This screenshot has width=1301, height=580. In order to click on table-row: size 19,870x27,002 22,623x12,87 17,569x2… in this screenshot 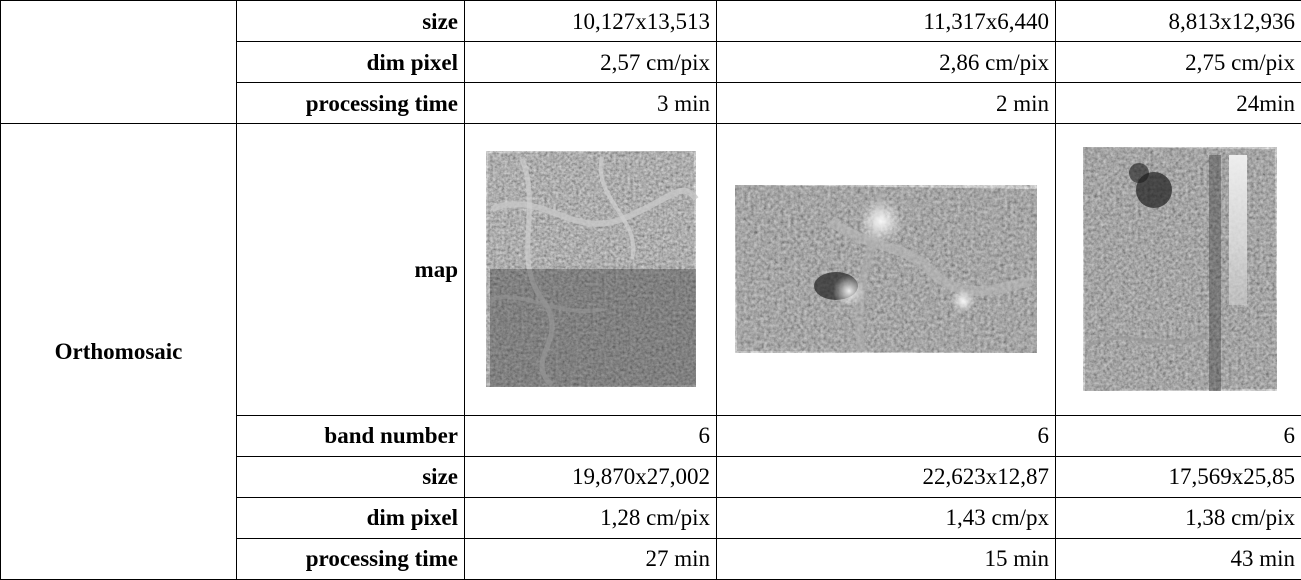, I will do `click(651, 476)`.